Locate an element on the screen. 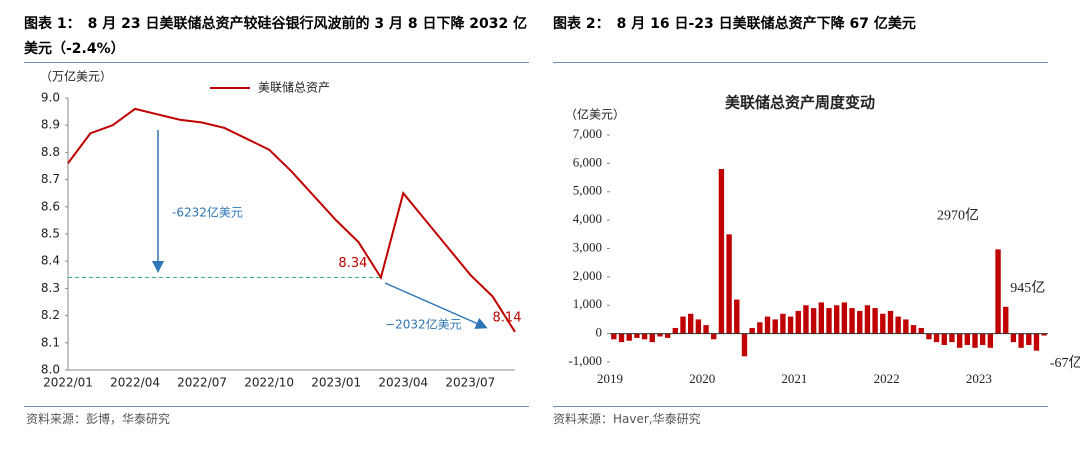  x-tick-label: 2021 is located at coordinates (794, 378).